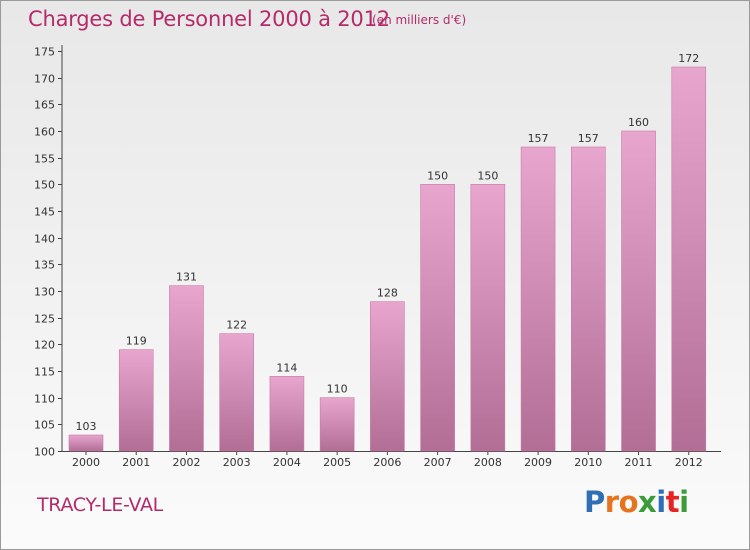 The height and width of the screenshot is (550, 750). I want to click on y-tick-label: 125, so click(44, 319).